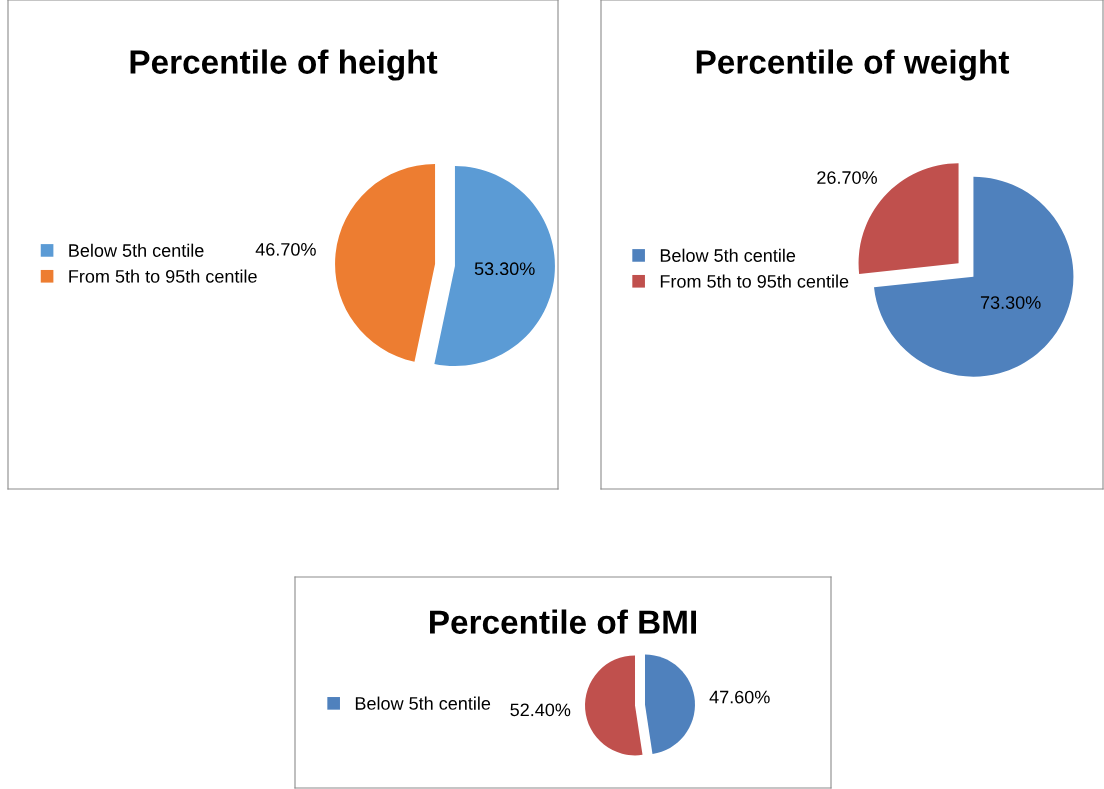  Describe the element at coordinates (540, 710) in the screenshot. I see `data-label: 52.40%` at that location.